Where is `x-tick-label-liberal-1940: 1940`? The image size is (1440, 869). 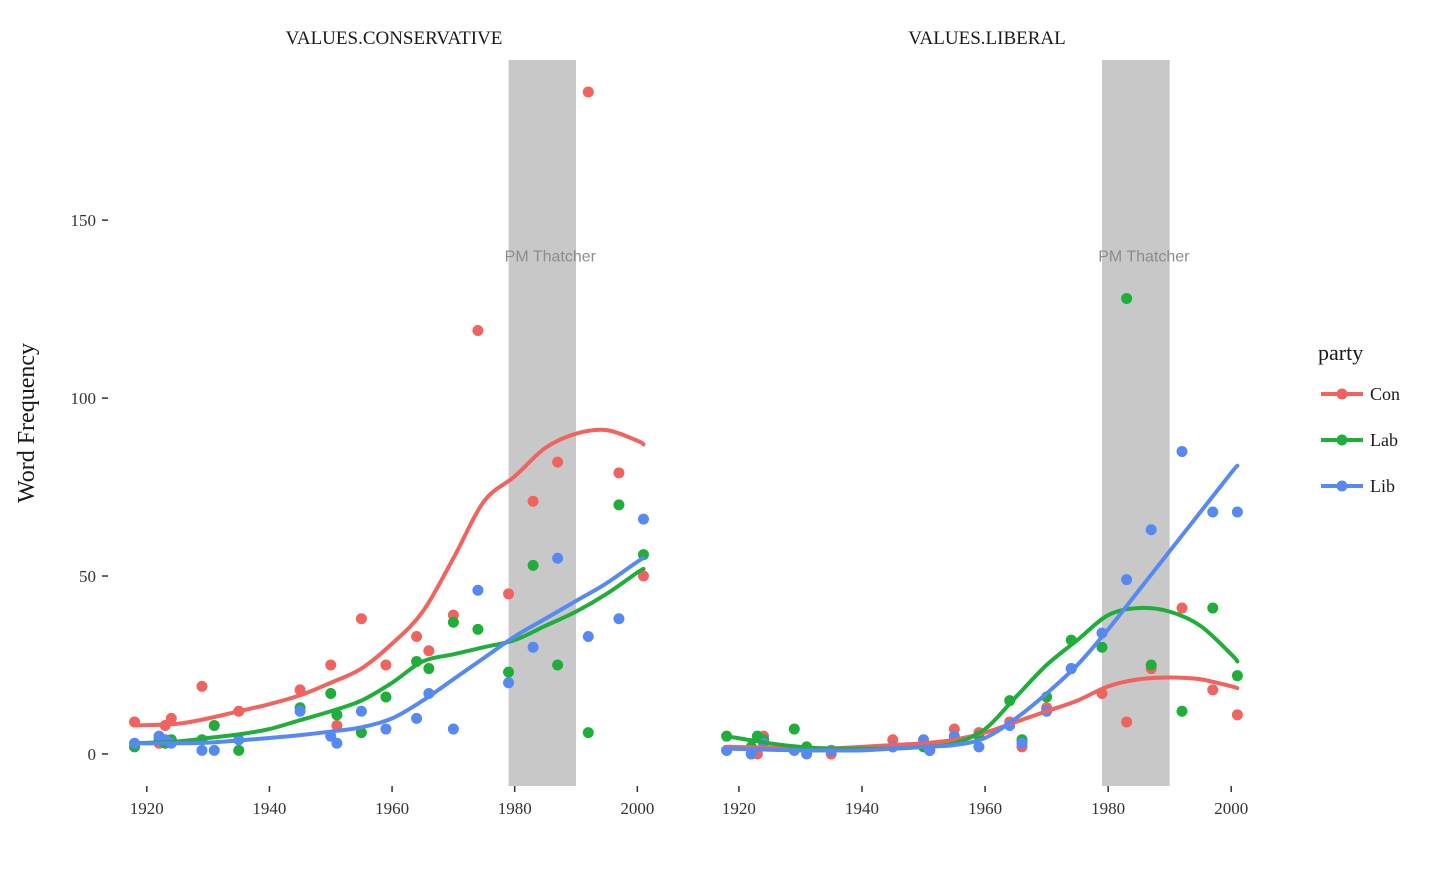
x-tick-label-liberal-1940: 1940 is located at coordinates (862, 808).